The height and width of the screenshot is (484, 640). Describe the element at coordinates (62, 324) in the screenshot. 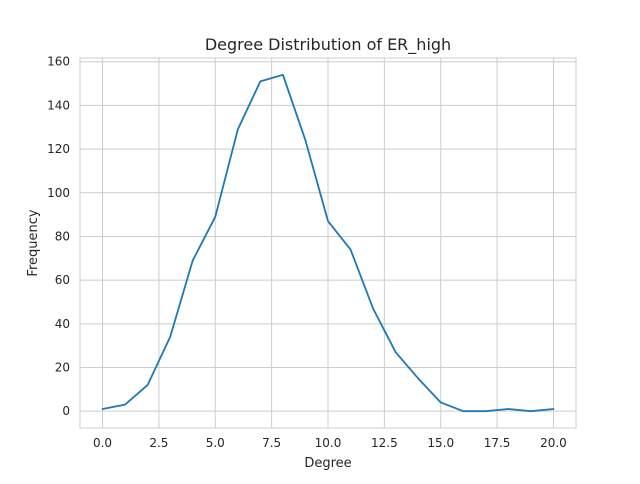

I see `y-tick-label: 40` at that location.